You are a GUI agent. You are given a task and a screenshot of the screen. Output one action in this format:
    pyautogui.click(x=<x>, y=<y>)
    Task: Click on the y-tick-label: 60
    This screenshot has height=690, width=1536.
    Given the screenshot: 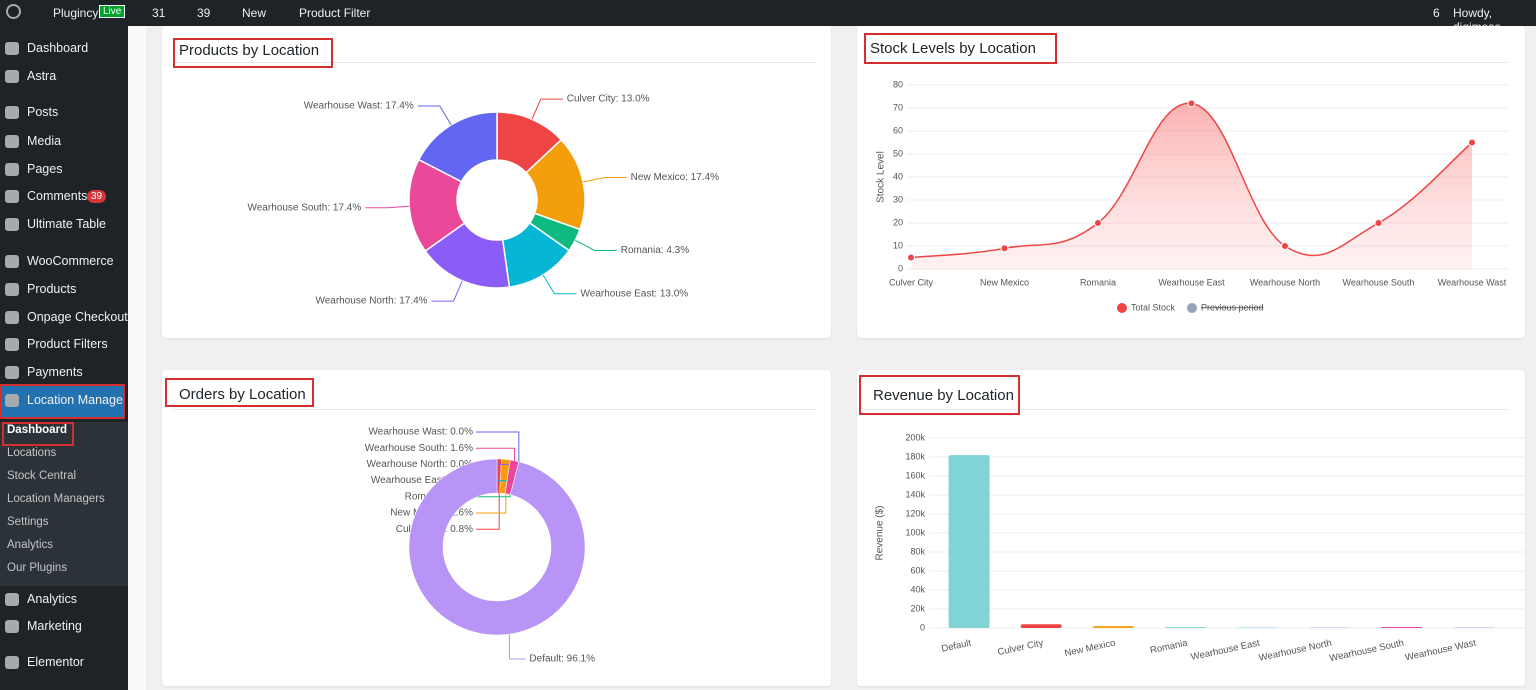 What is the action you would take?
    pyautogui.click(x=898, y=130)
    